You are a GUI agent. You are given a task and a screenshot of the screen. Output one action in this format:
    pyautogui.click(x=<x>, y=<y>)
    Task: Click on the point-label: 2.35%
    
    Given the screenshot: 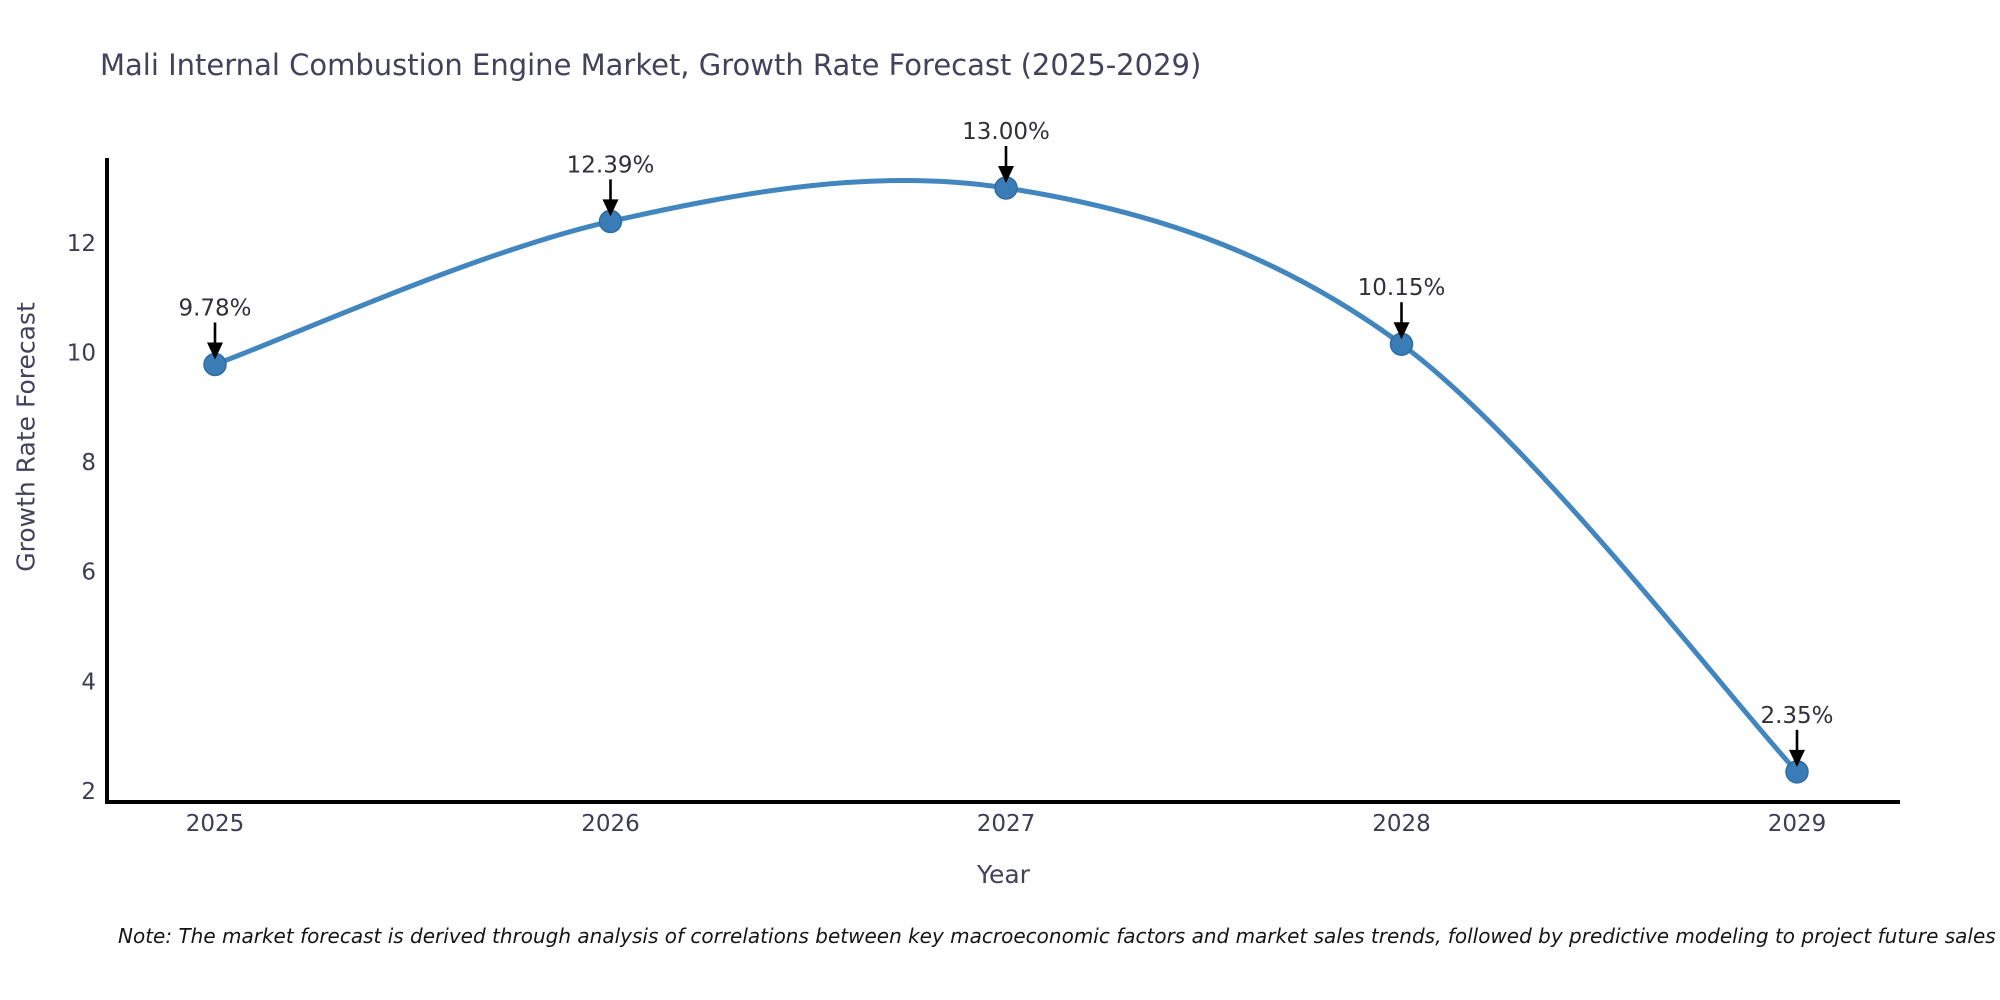 What is the action you would take?
    pyautogui.click(x=1796, y=716)
    